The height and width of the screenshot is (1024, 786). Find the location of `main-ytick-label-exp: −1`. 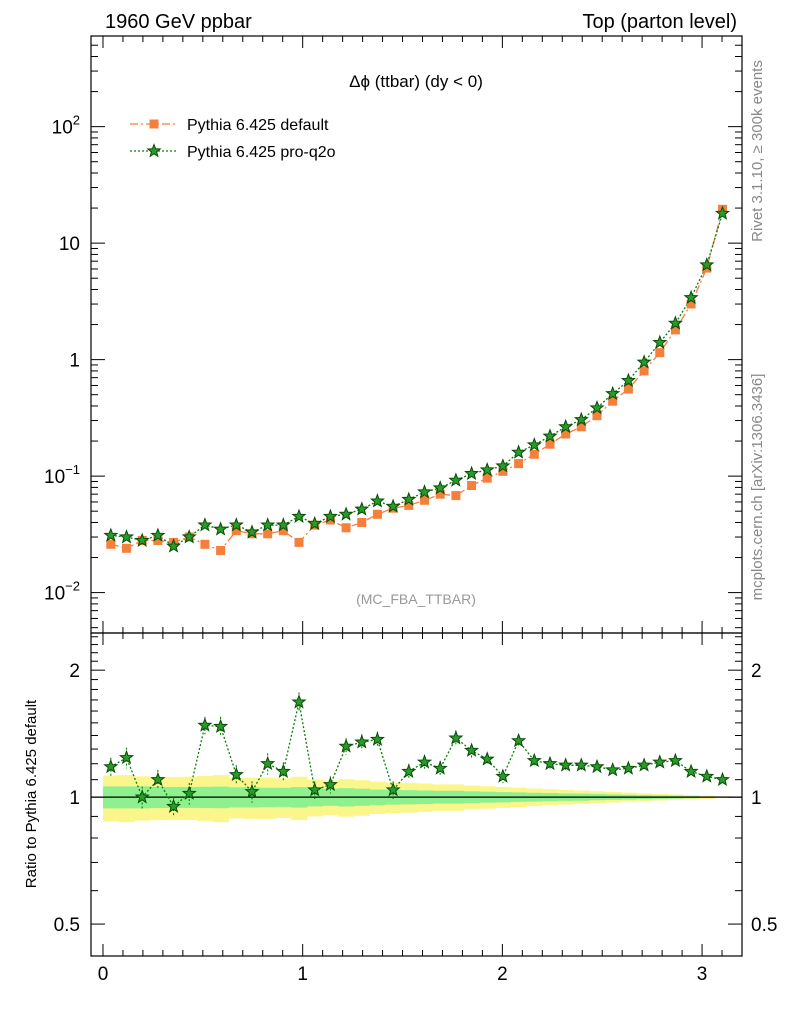

main-ytick-label-exp: −1 is located at coordinates (72, 469).